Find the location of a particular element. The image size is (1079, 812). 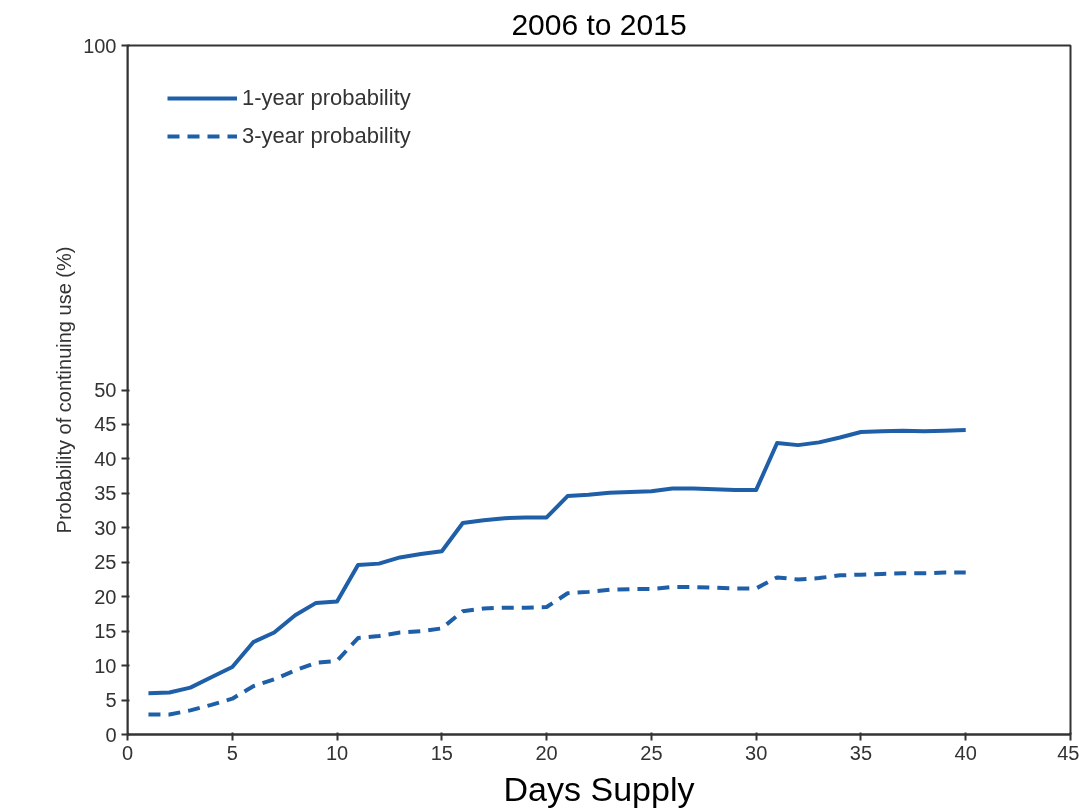

legend-label: 1-year probability is located at coordinates (326, 98).